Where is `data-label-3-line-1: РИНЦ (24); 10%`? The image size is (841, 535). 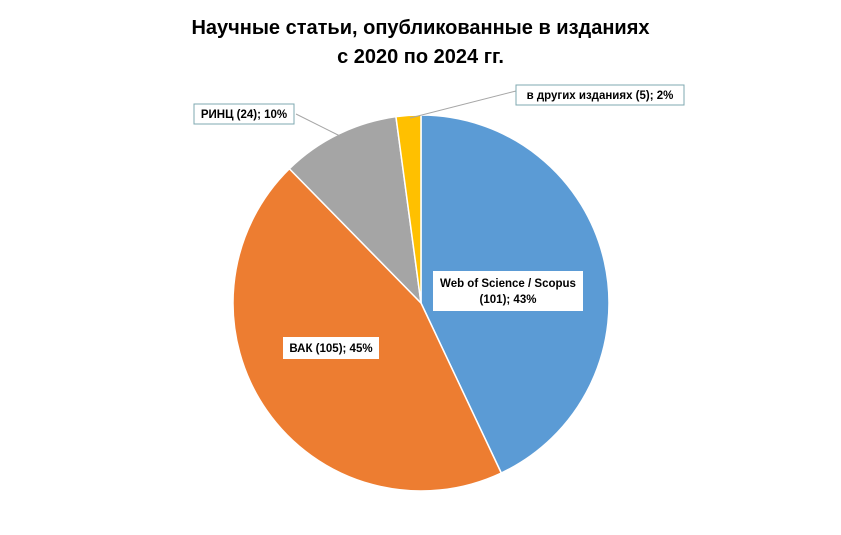
data-label-3-line-1: РИНЦ (24); 10% is located at coordinates (244, 115).